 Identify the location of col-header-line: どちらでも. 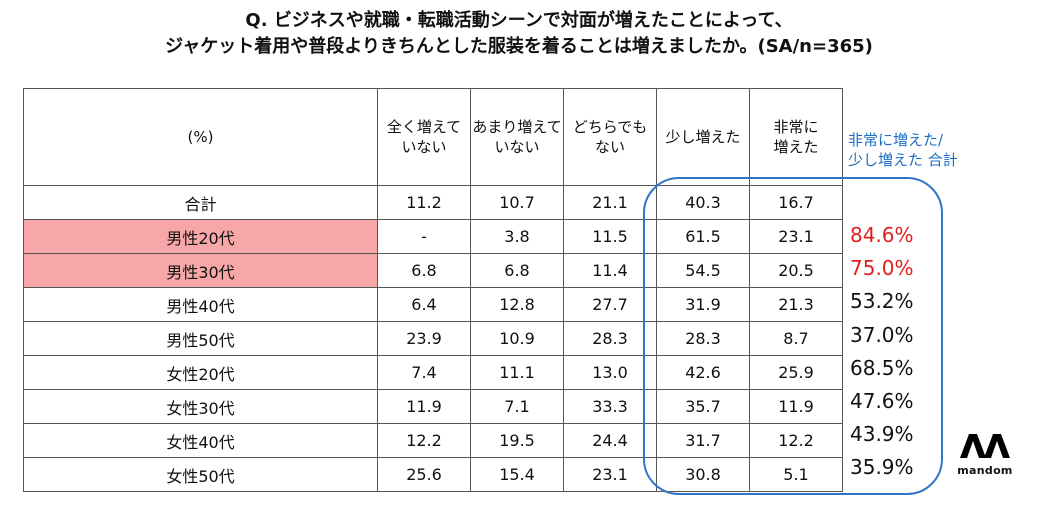
(610, 127).